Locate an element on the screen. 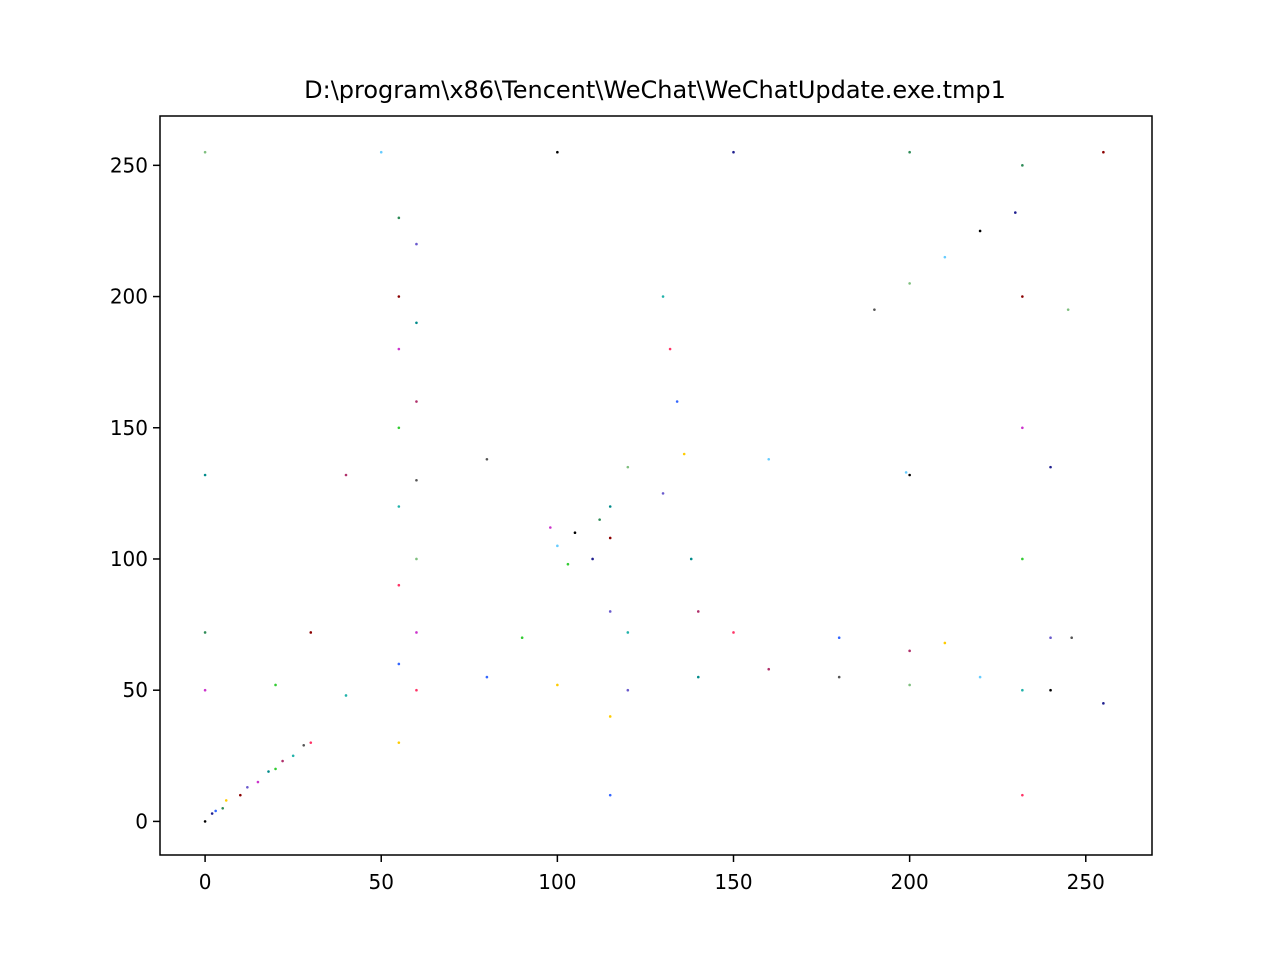 Image resolution: width=1280 pixels, height=960 pixels. x-tick-label: 0 is located at coordinates (205, 882).